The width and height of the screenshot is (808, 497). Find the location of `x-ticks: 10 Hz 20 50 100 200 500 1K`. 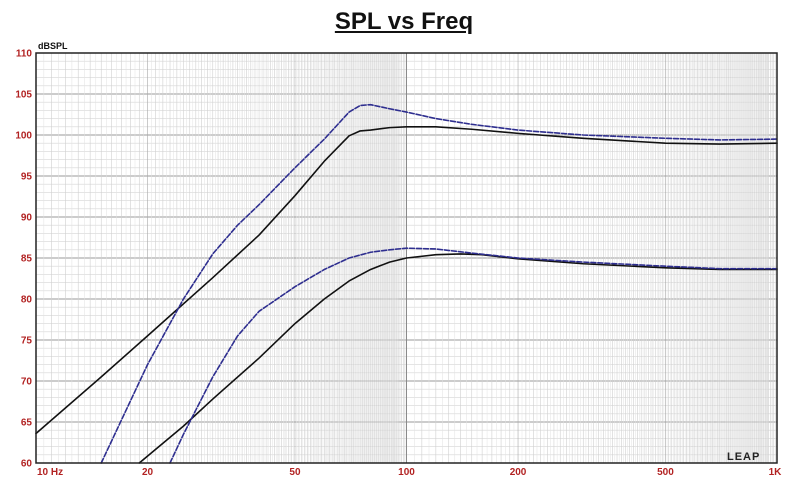

x-ticks: 10 Hz 20 50 100 200 500 1K is located at coordinates (409, 472).